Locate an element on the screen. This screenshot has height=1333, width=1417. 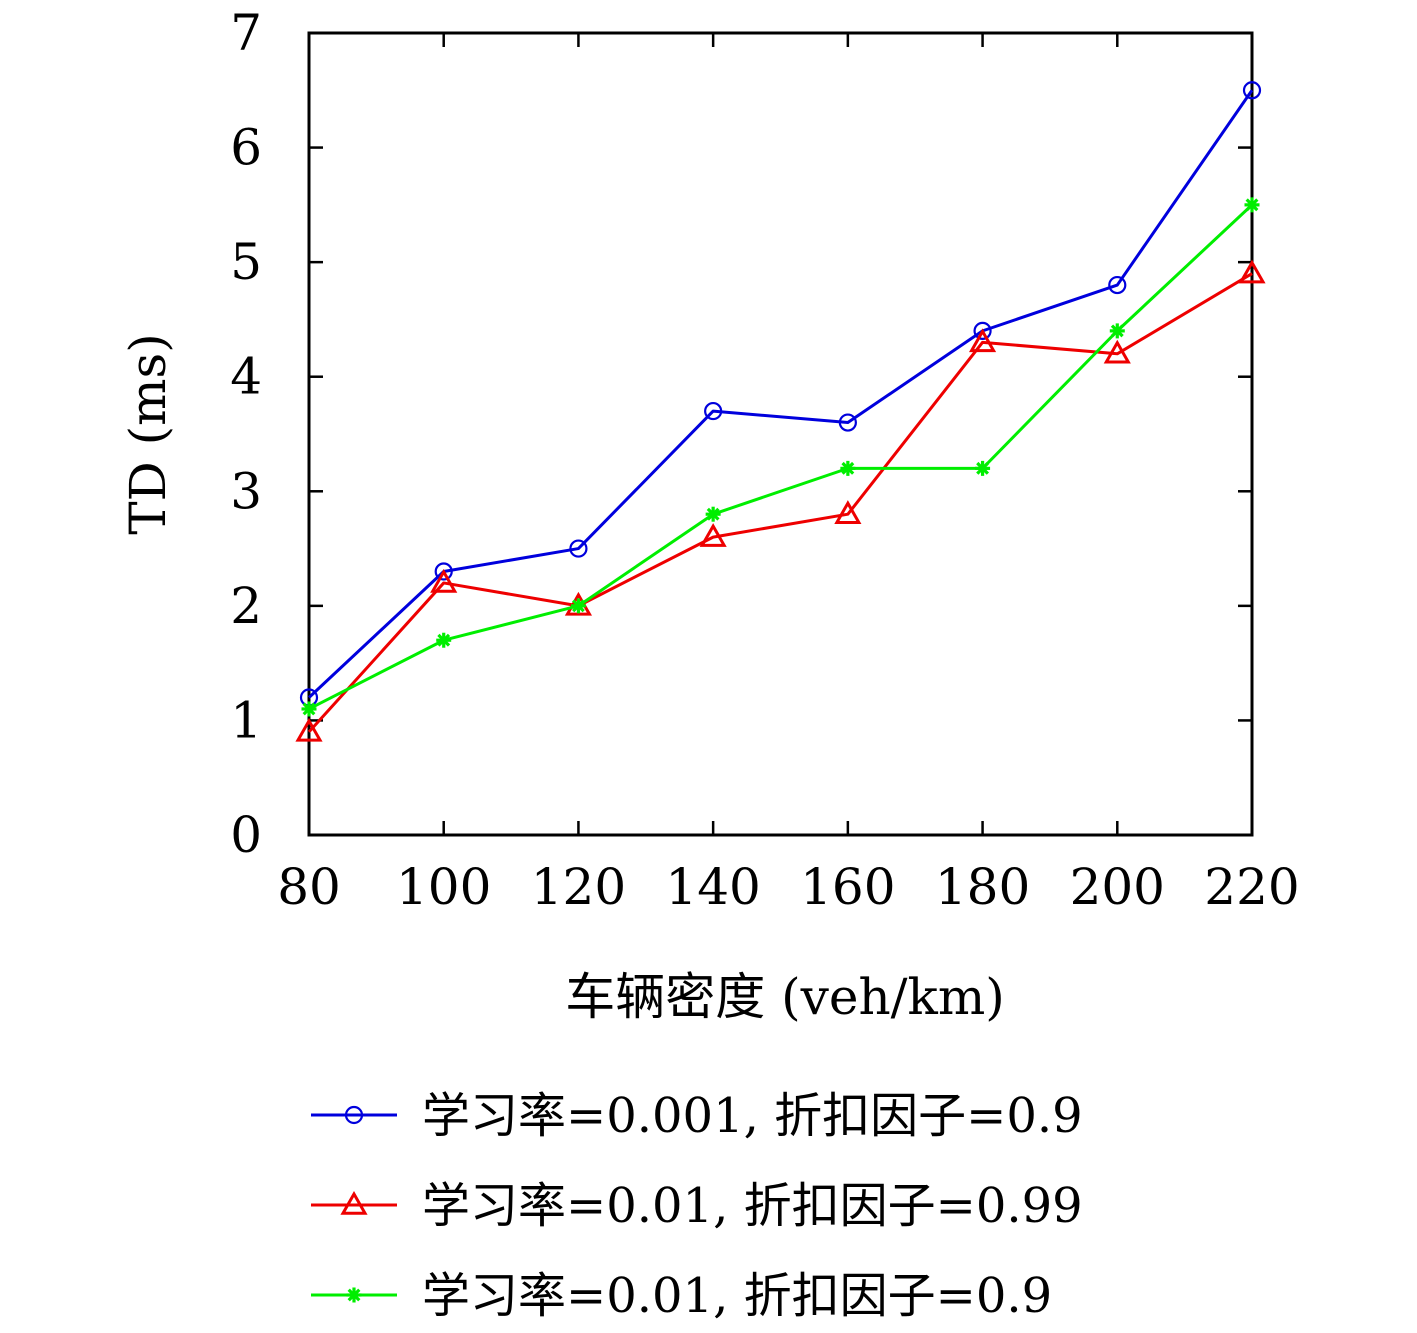
y-tick-label: 6 is located at coordinates (246, 148).